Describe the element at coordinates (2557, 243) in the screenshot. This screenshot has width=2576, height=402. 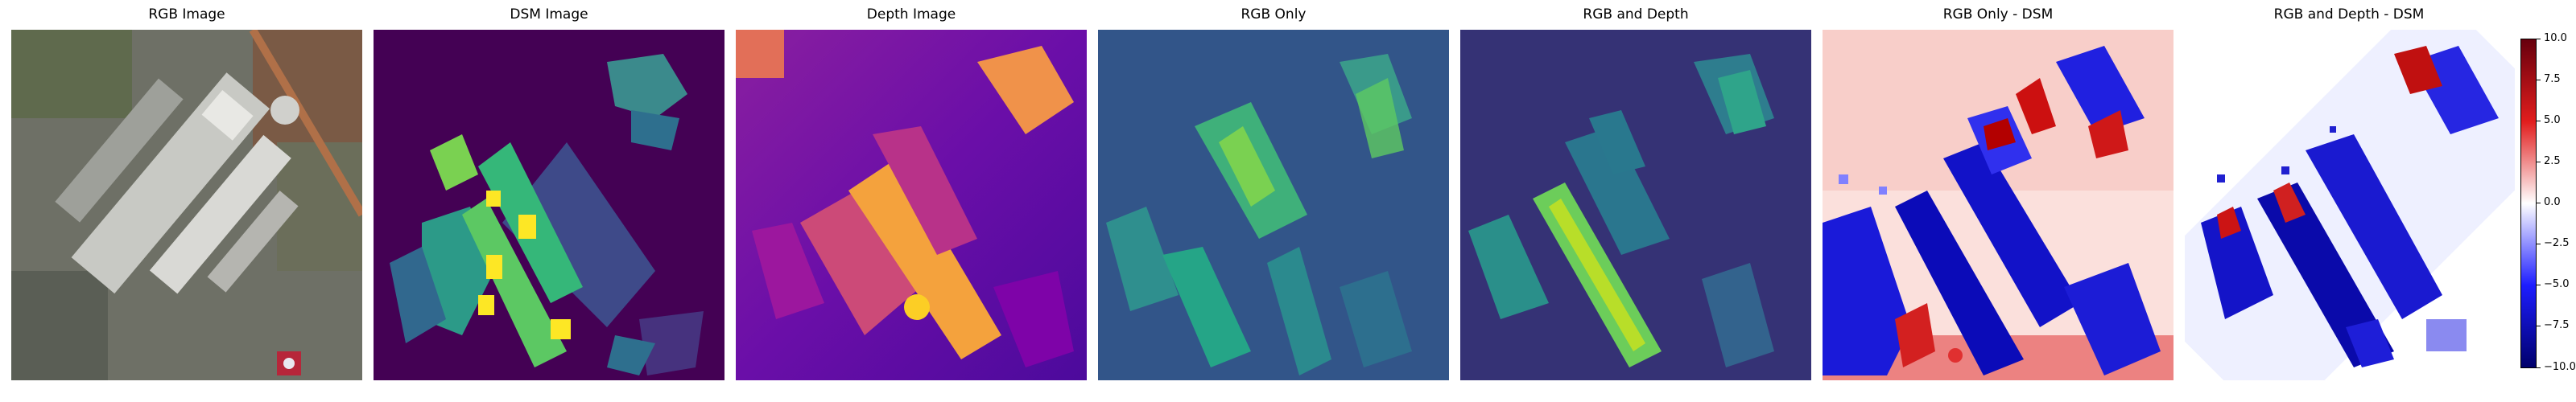
I see `colorbar-tick-label: −2.5` at that location.